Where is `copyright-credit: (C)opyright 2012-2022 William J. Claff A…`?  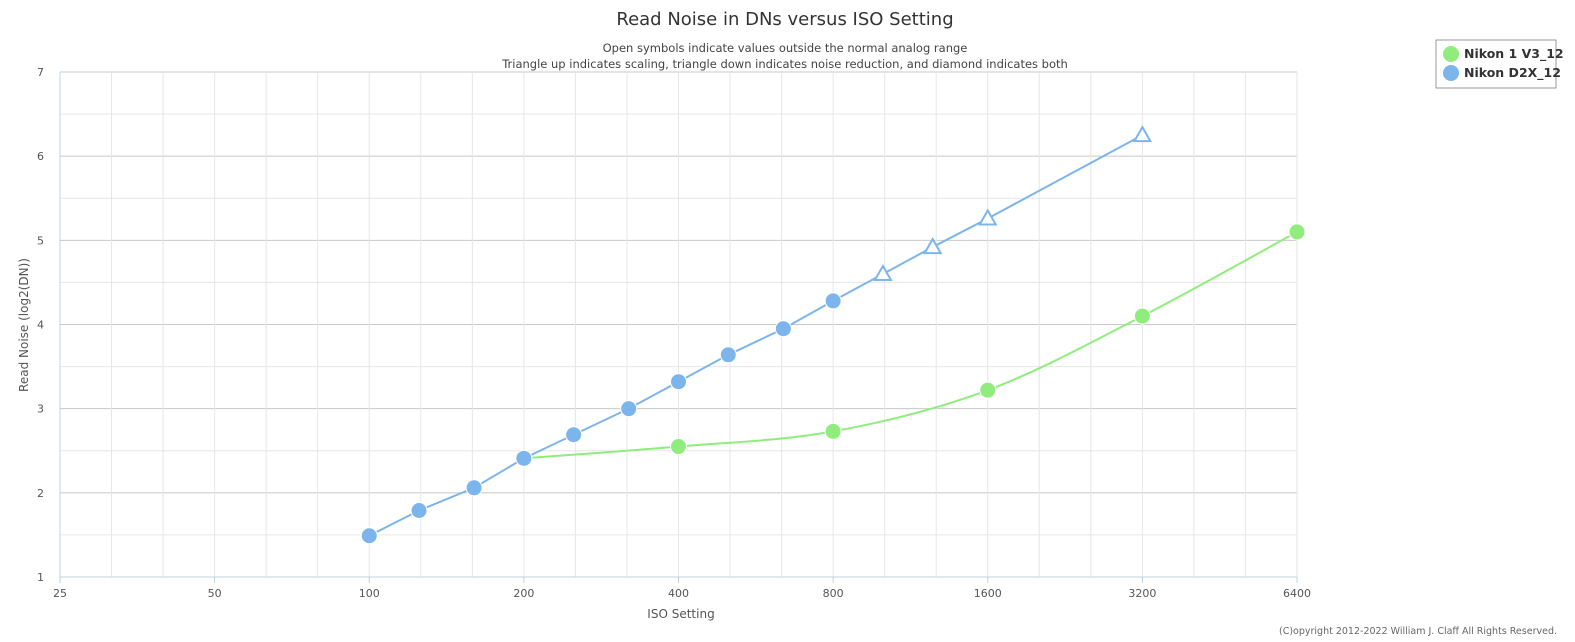 copyright-credit: (C)opyright 2012-2022 William J. Claff A… is located at coordinates (1418, 631).